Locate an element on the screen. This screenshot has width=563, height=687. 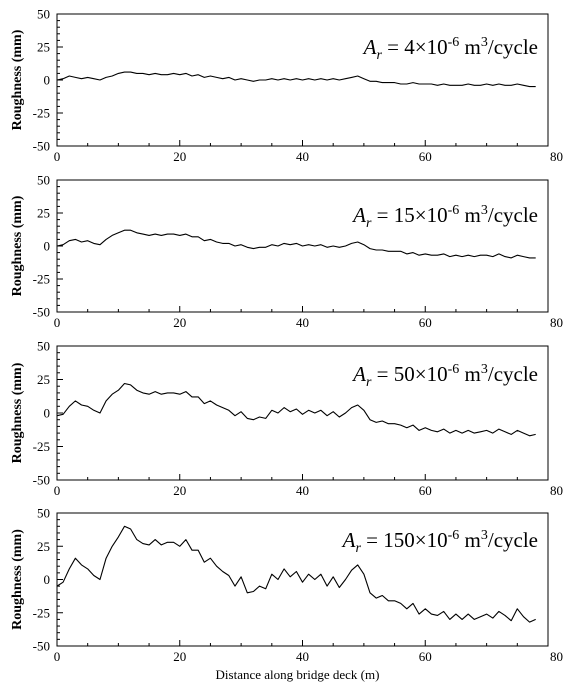
x-axis-label: Distance along bridge deck (m) is located at coordinates (298, 674).